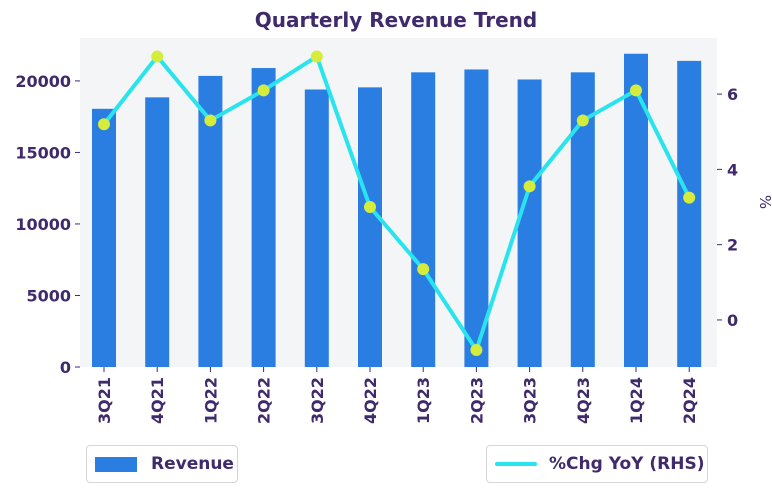 This screenshot has height=492, width=772. What do you see at coordinates (476, 218) in the screenshot?
I see `bar-2q23` at bounding box center [476, 218].